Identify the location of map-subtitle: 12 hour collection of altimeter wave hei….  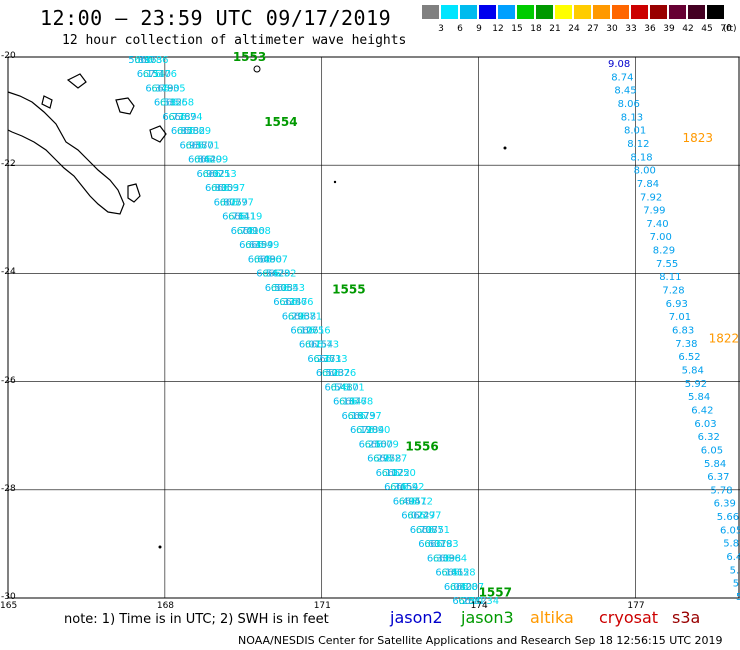
(234, 40).